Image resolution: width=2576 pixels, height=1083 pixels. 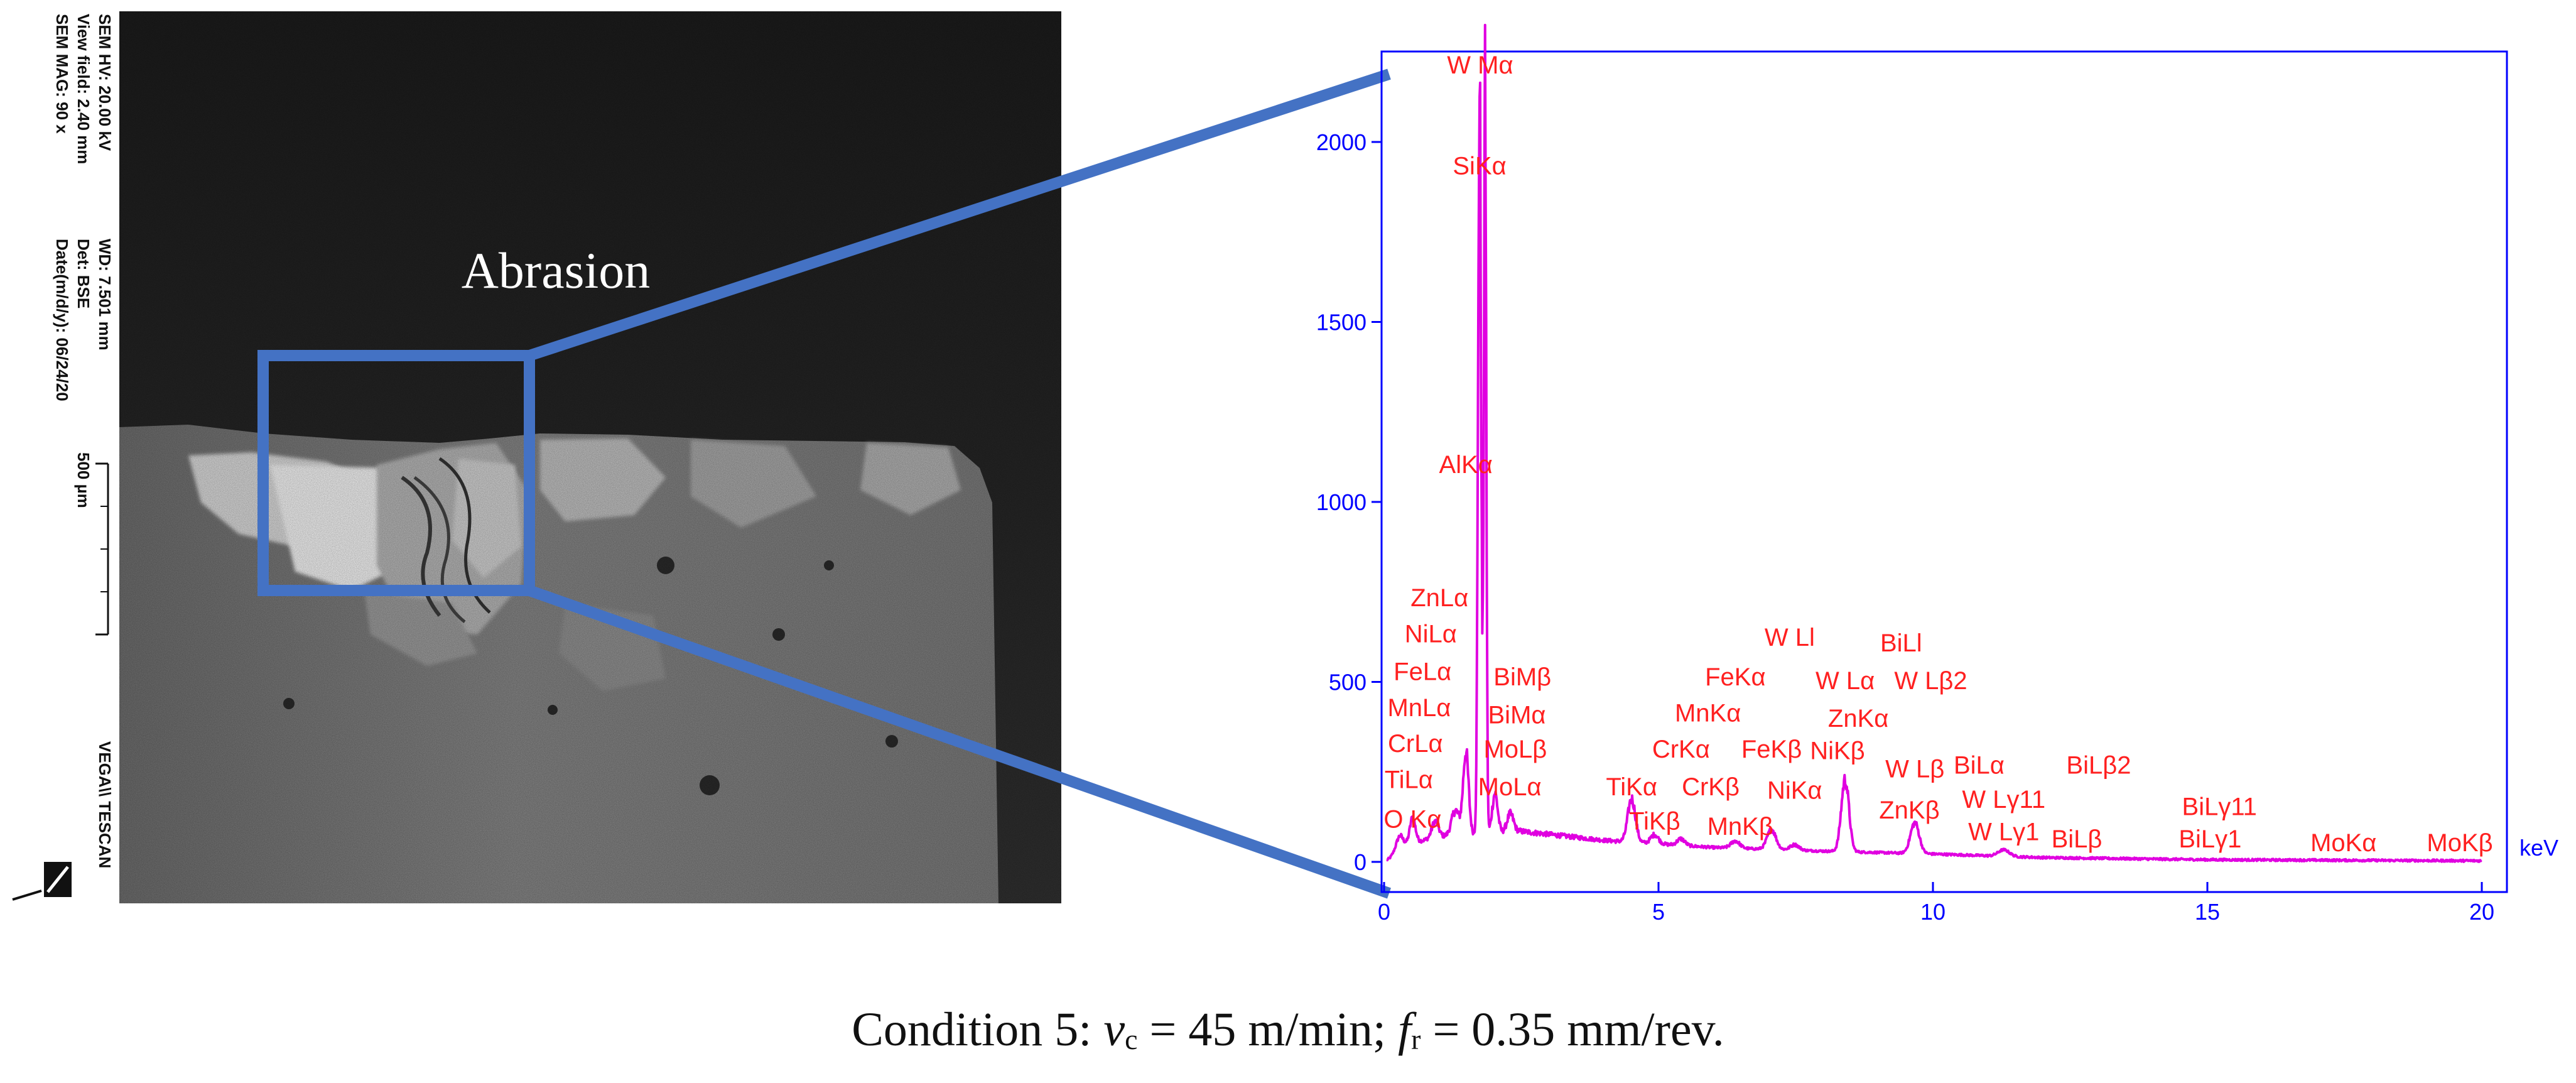 What do you see at coordinates (1416, 744) in the screenshot?
I see `peak-label: CrLα` at bounding box center [1416, 744].